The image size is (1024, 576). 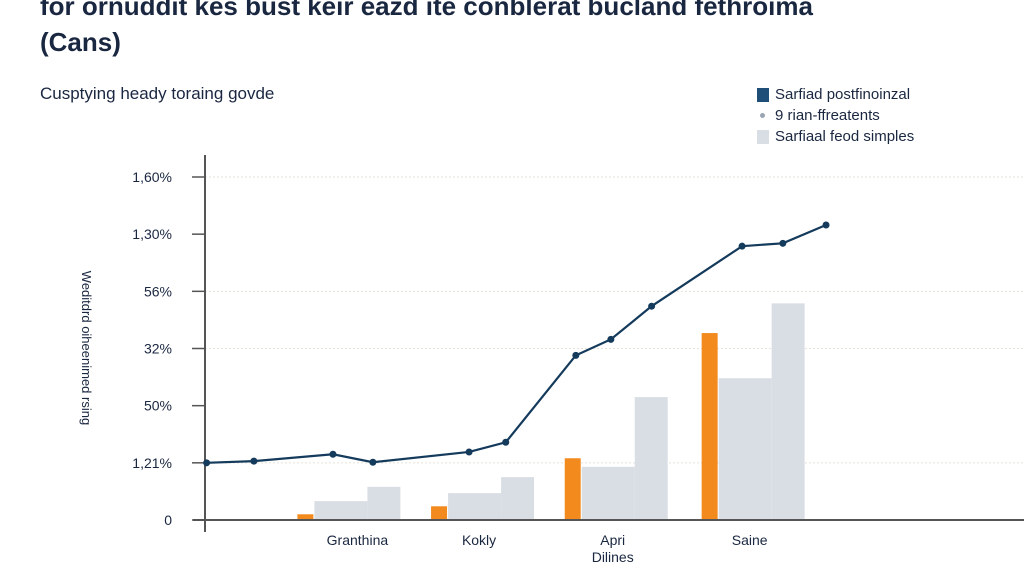 What do you see at coordinates (613, 557) in the screenshot?
I see `x-category-label: Dilines` at bounding box center [613, 557].